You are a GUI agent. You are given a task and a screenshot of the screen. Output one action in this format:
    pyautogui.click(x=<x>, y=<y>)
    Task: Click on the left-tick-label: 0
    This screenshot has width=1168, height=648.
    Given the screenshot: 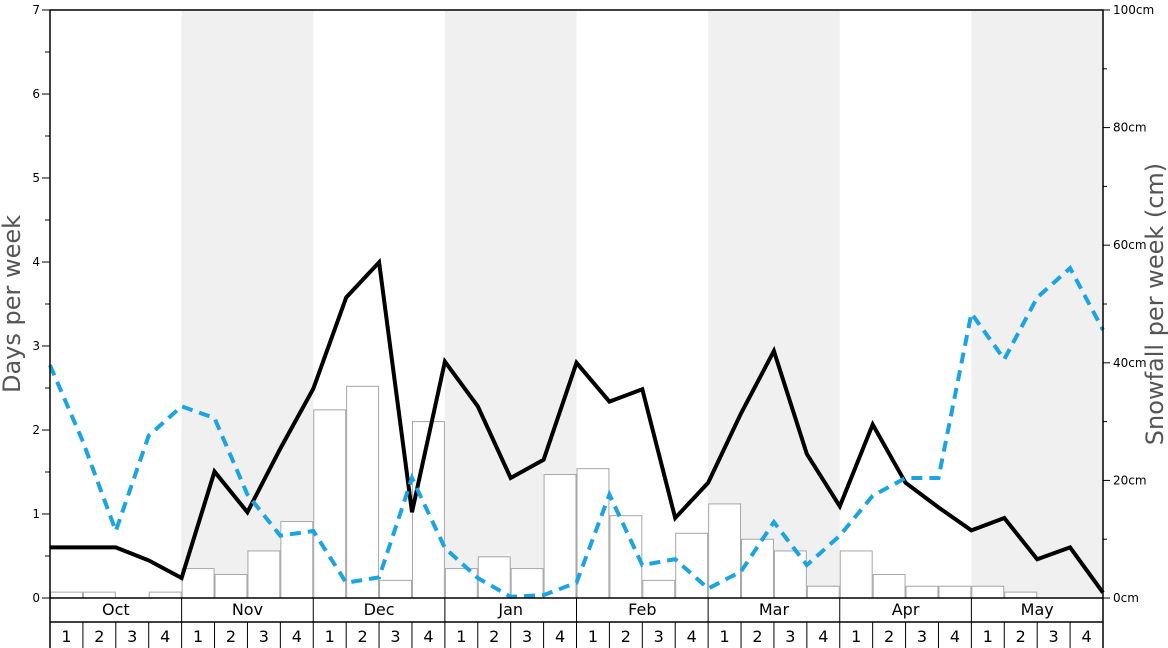 What is the action you would take?
    pyautogui.click(x=36, y=598)
    